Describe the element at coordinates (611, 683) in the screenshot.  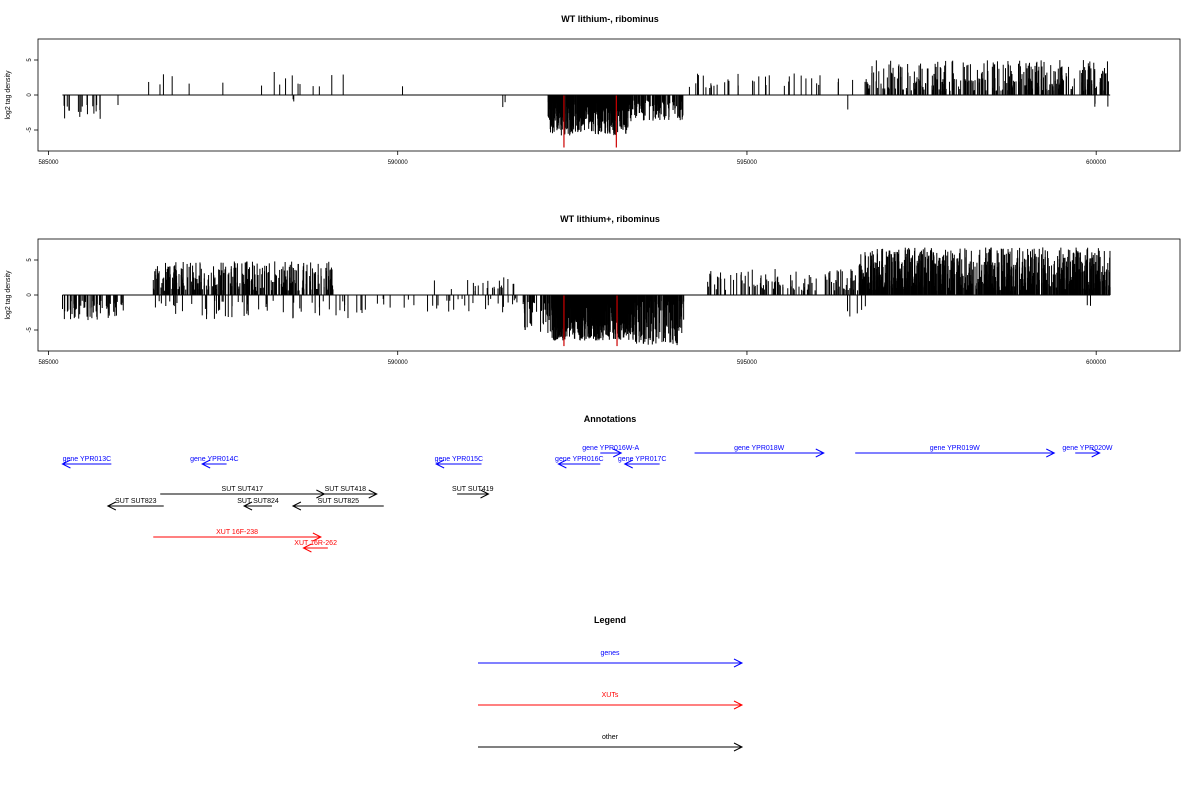
I see `legend: Legend genes XUTs other` at that location.